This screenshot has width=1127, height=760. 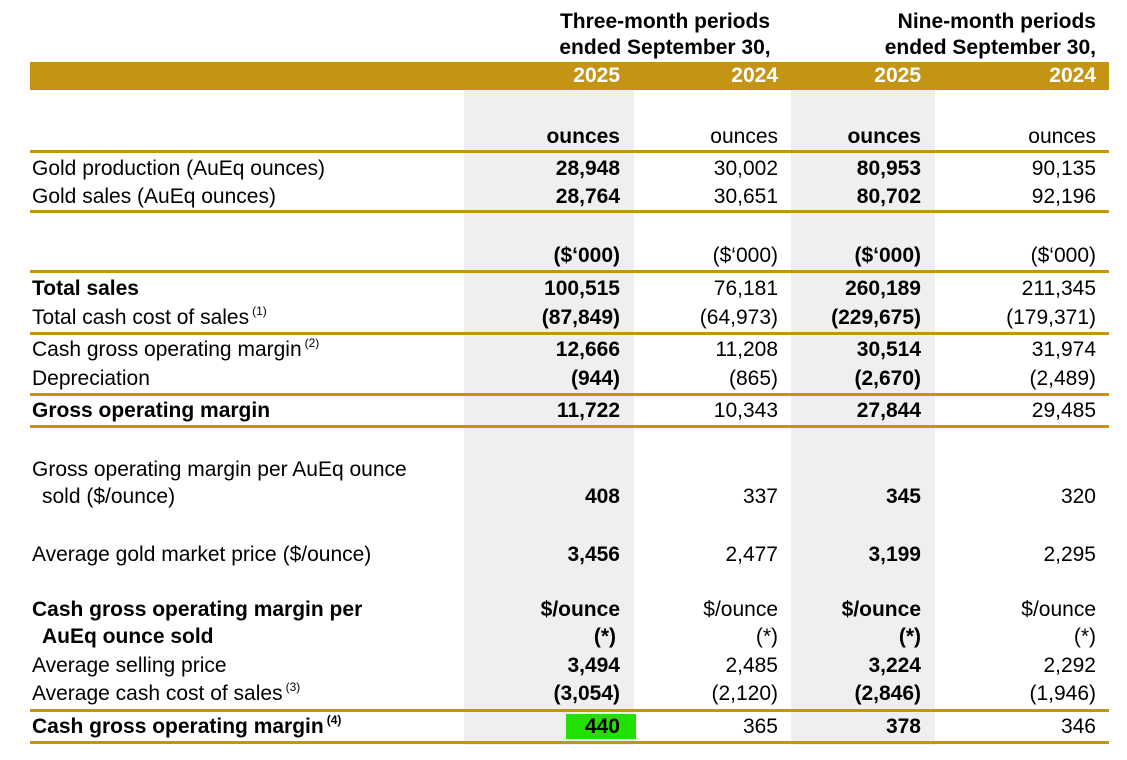 What do you see at coordinates (1069, 665) in the screenshot?
I see `cell: 2,292` at bounding box center [1069, 665].